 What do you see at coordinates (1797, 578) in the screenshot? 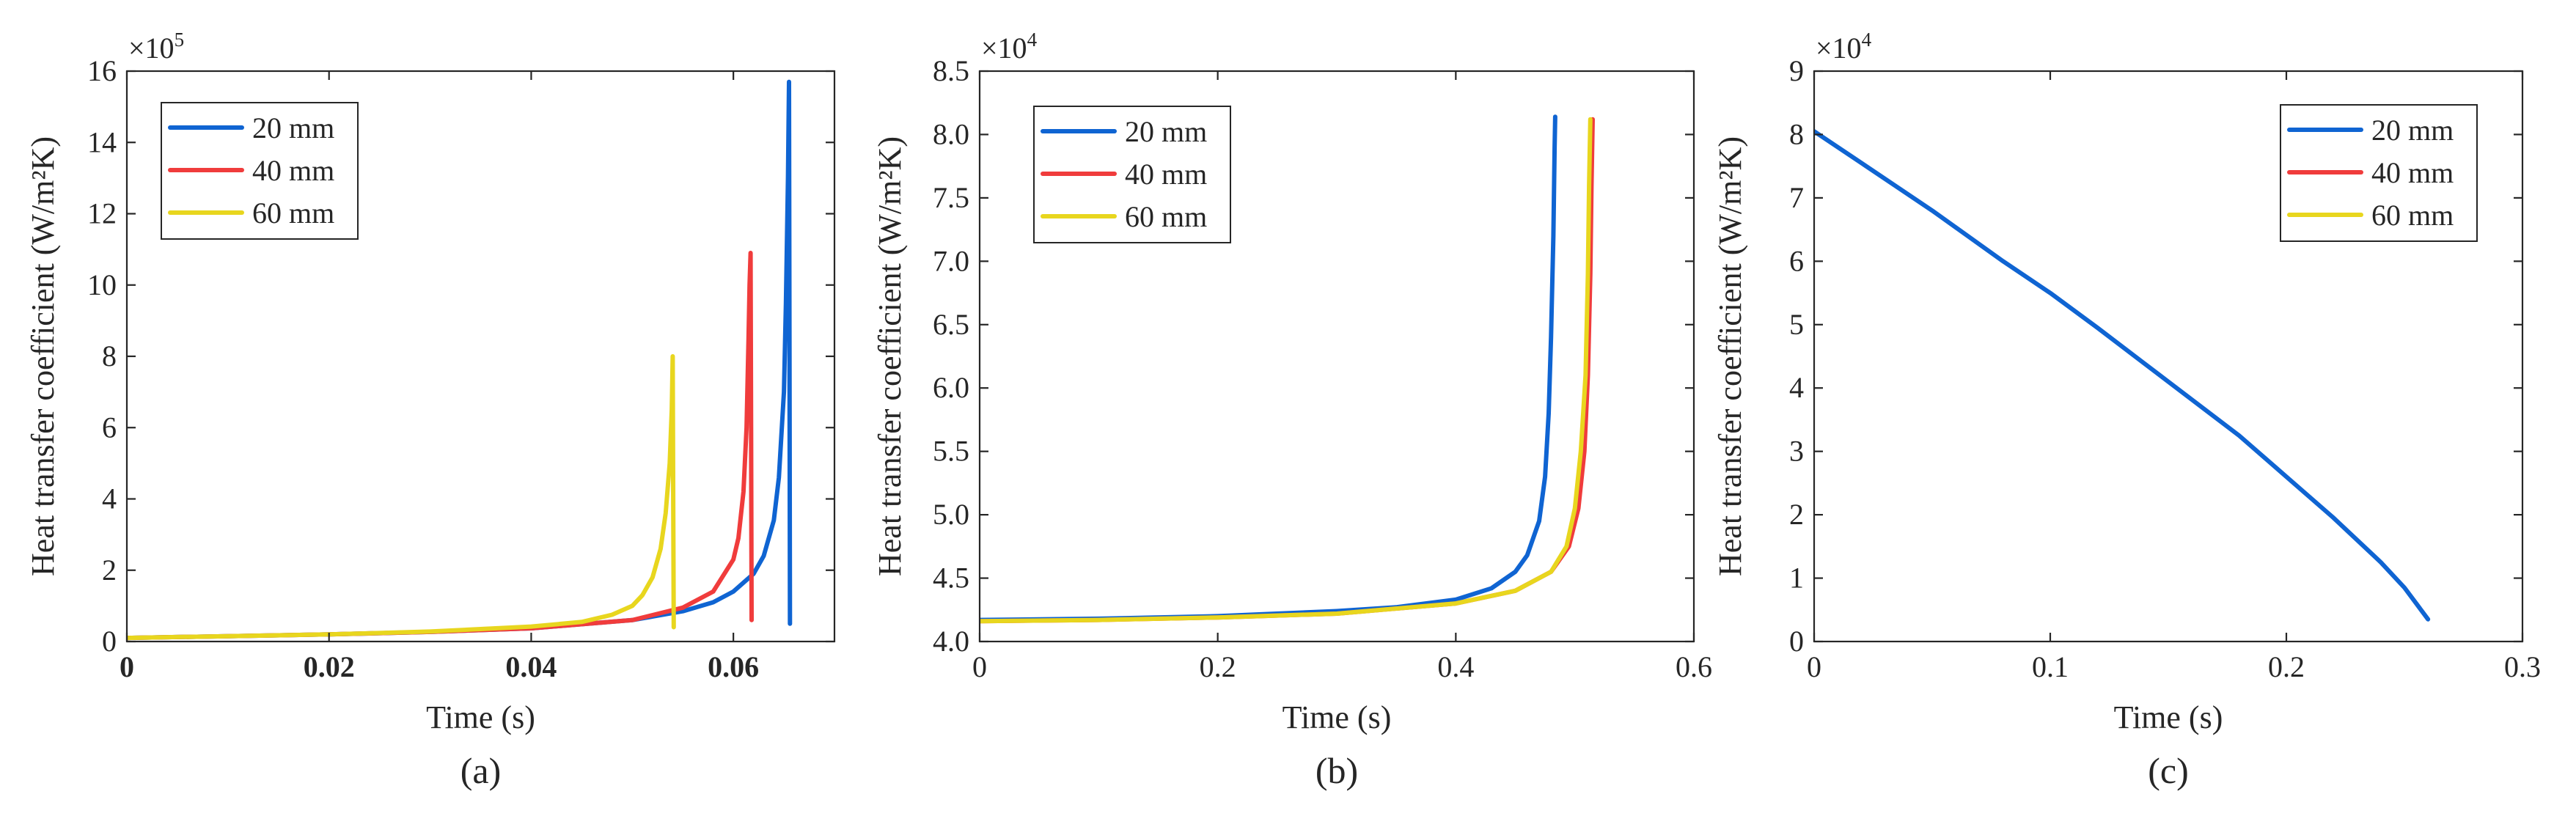
I see `y-tick-label: 1` at bounding box center [1797, 578].